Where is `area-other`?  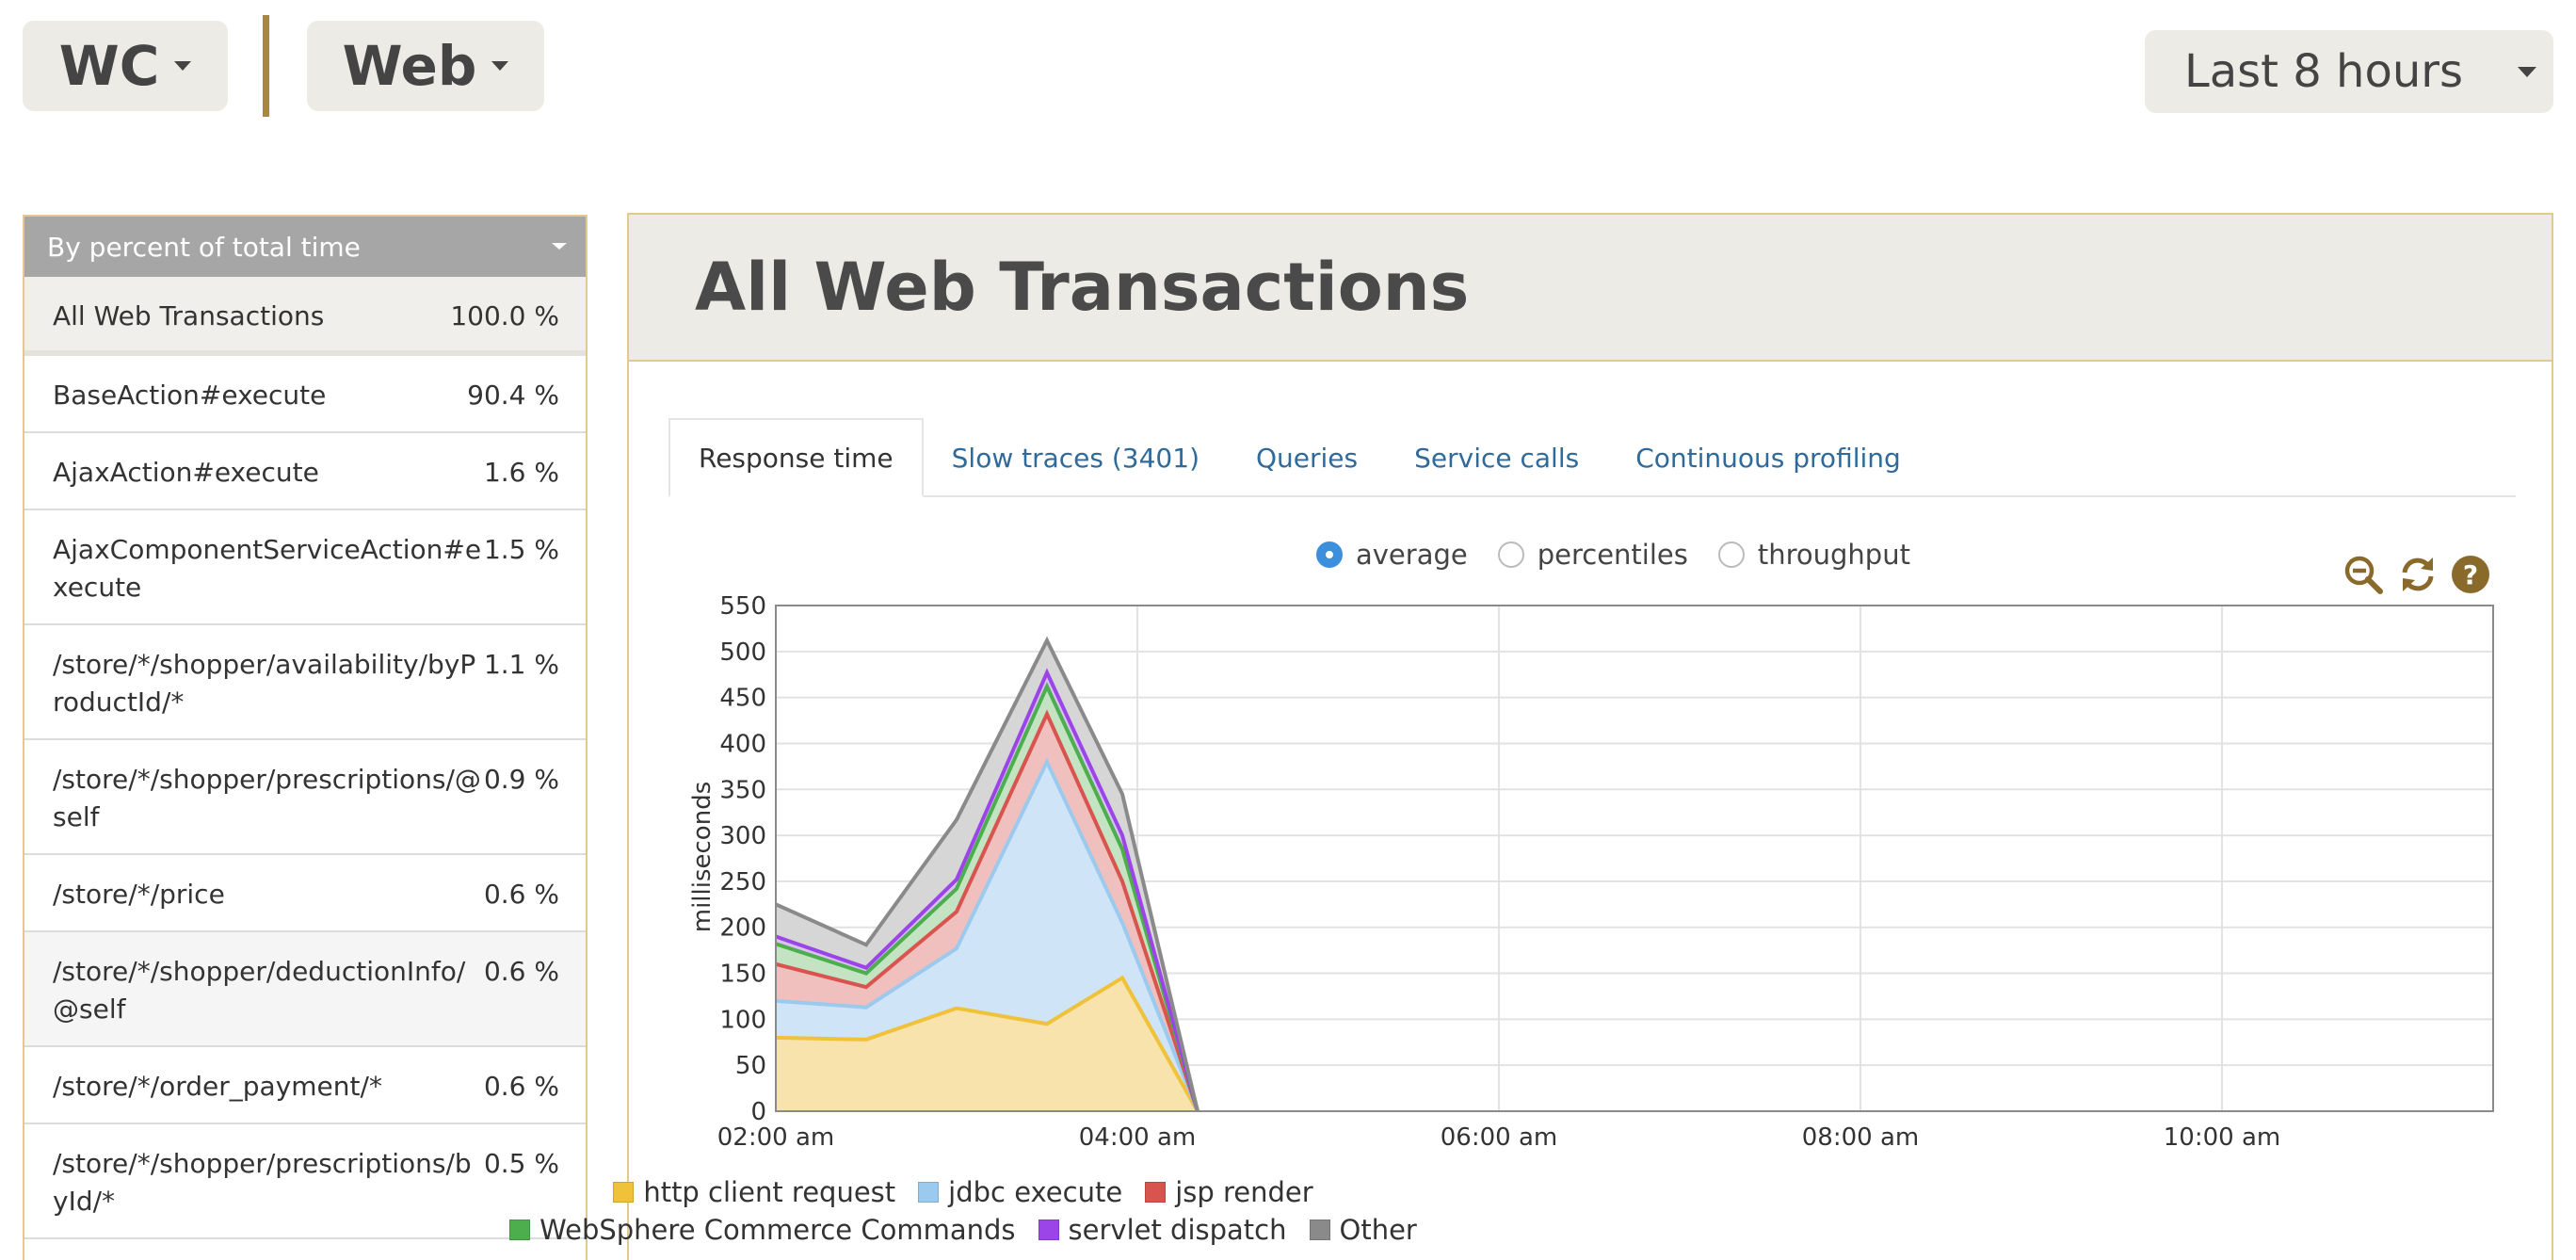 area-other is located at coordinates (987, 875).